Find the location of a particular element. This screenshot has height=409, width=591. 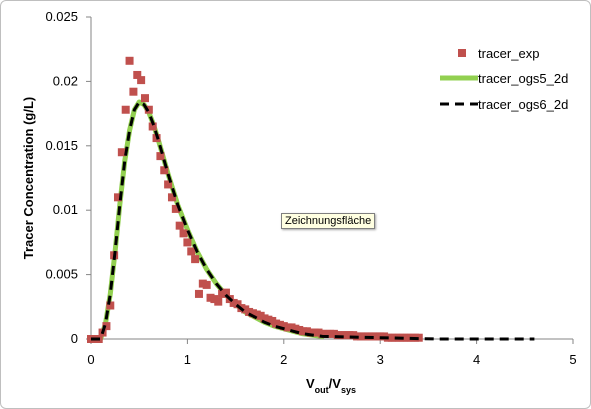

legend-label: tracer_exp is located at coordinates (508, 53).